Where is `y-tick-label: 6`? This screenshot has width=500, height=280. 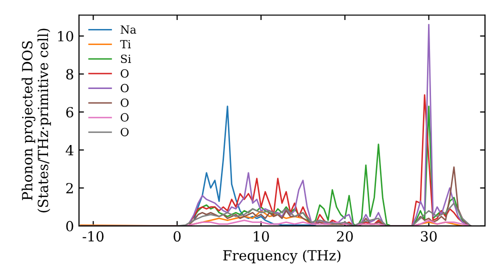 y-tick-label: 6 is located at coordinates (70, 112).